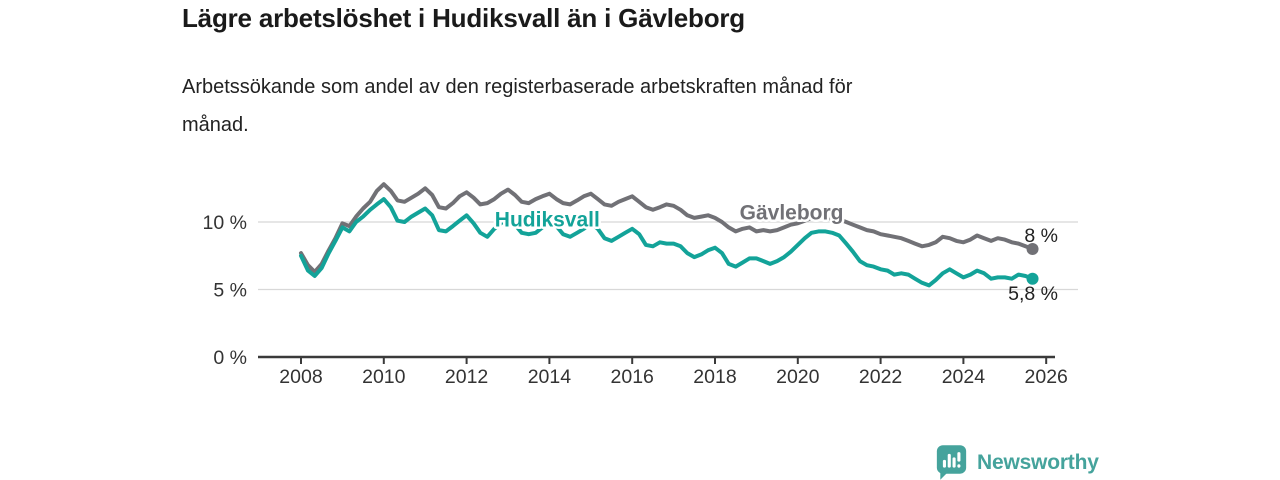  Describe the element at coordinates (1033, 294) in the screenshot. I see `series-end-value-label-hudiksvall: 5,8 %` at that location.